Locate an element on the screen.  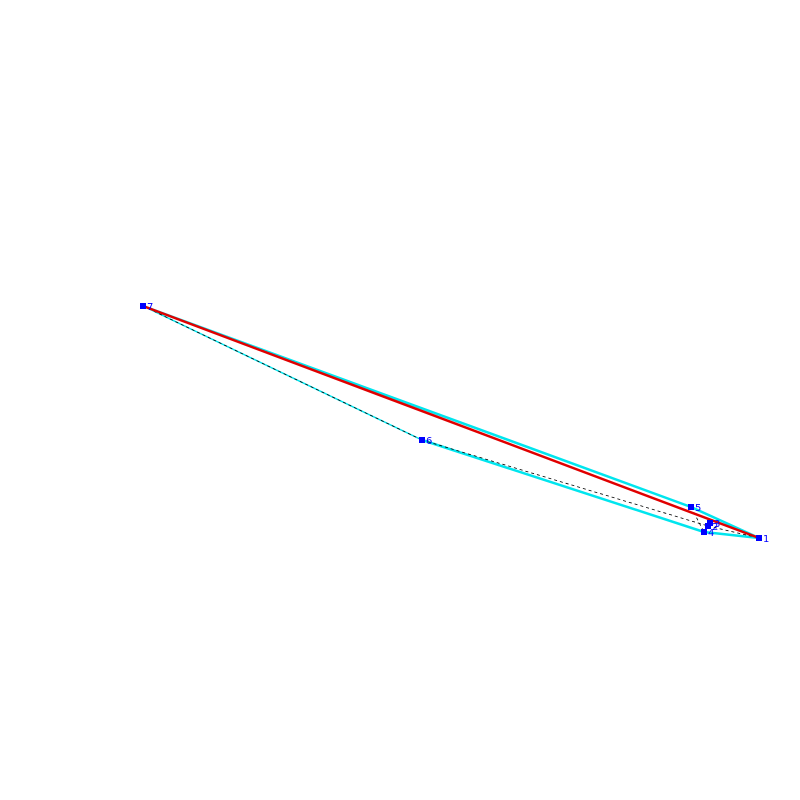
node-label: 7 is located at coordinates (150, 307).